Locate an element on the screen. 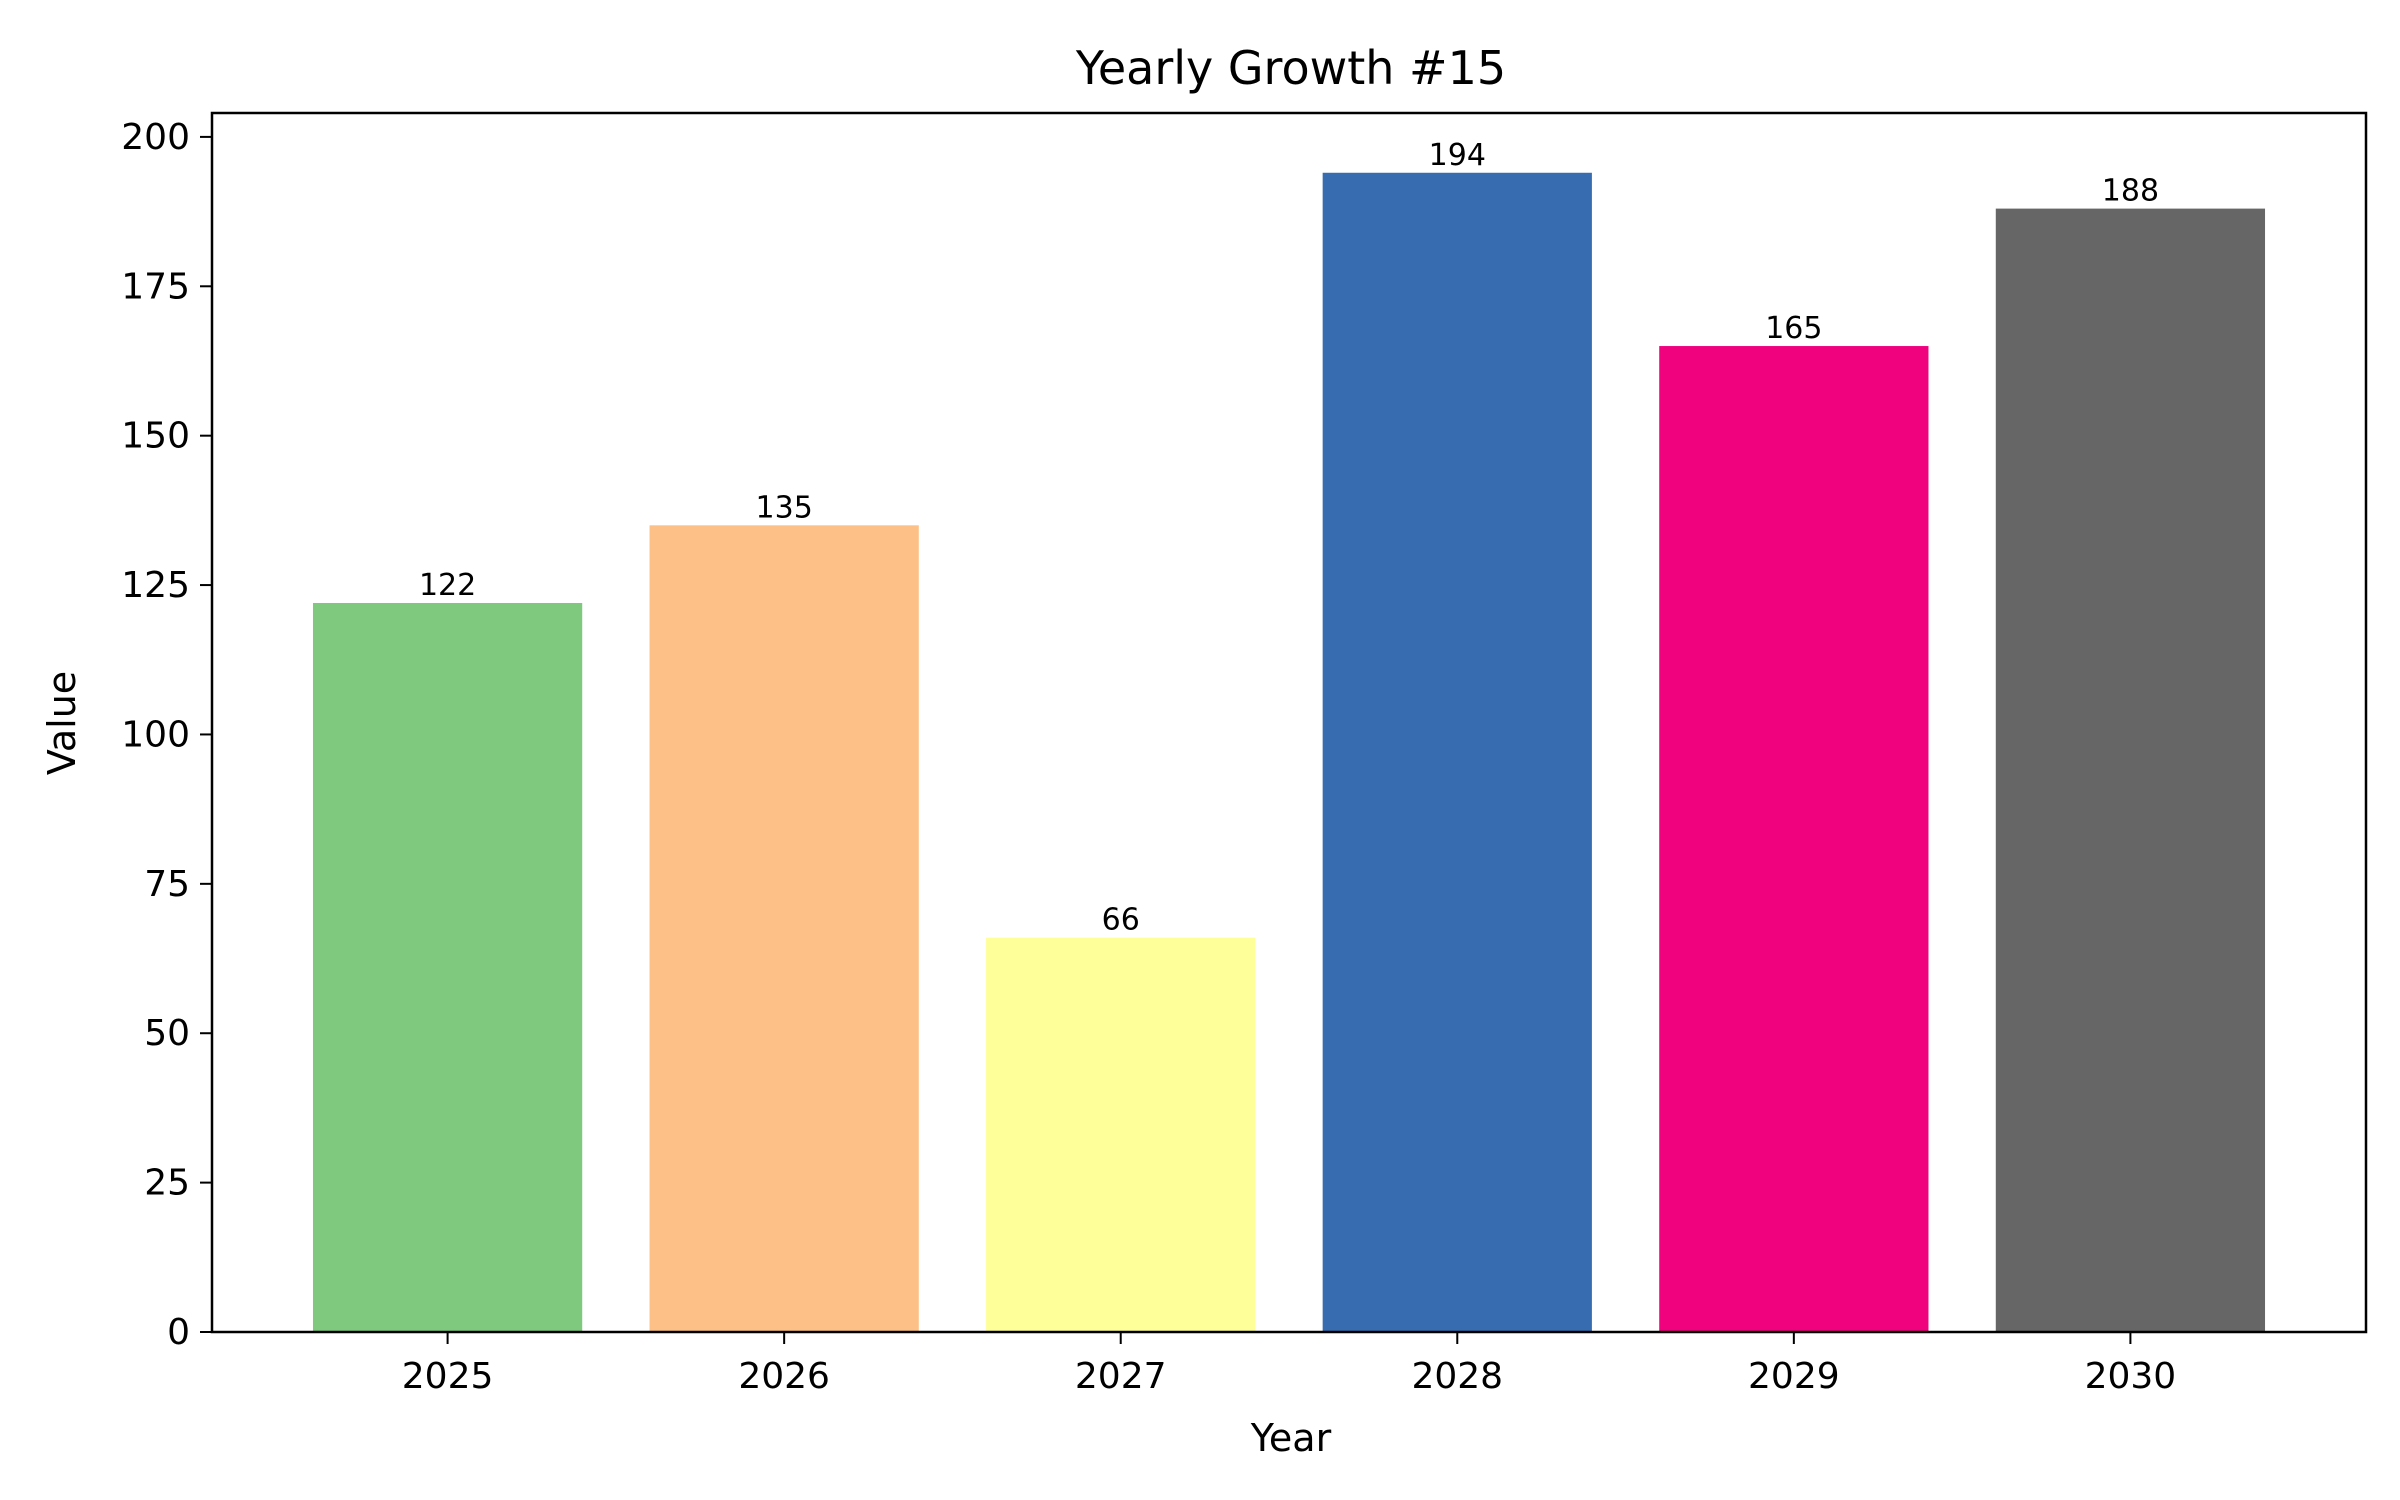 This screenshot has width=2400, height=1500. x-tick-label-2027: 2027 is located at coordinates (1121, 1376).